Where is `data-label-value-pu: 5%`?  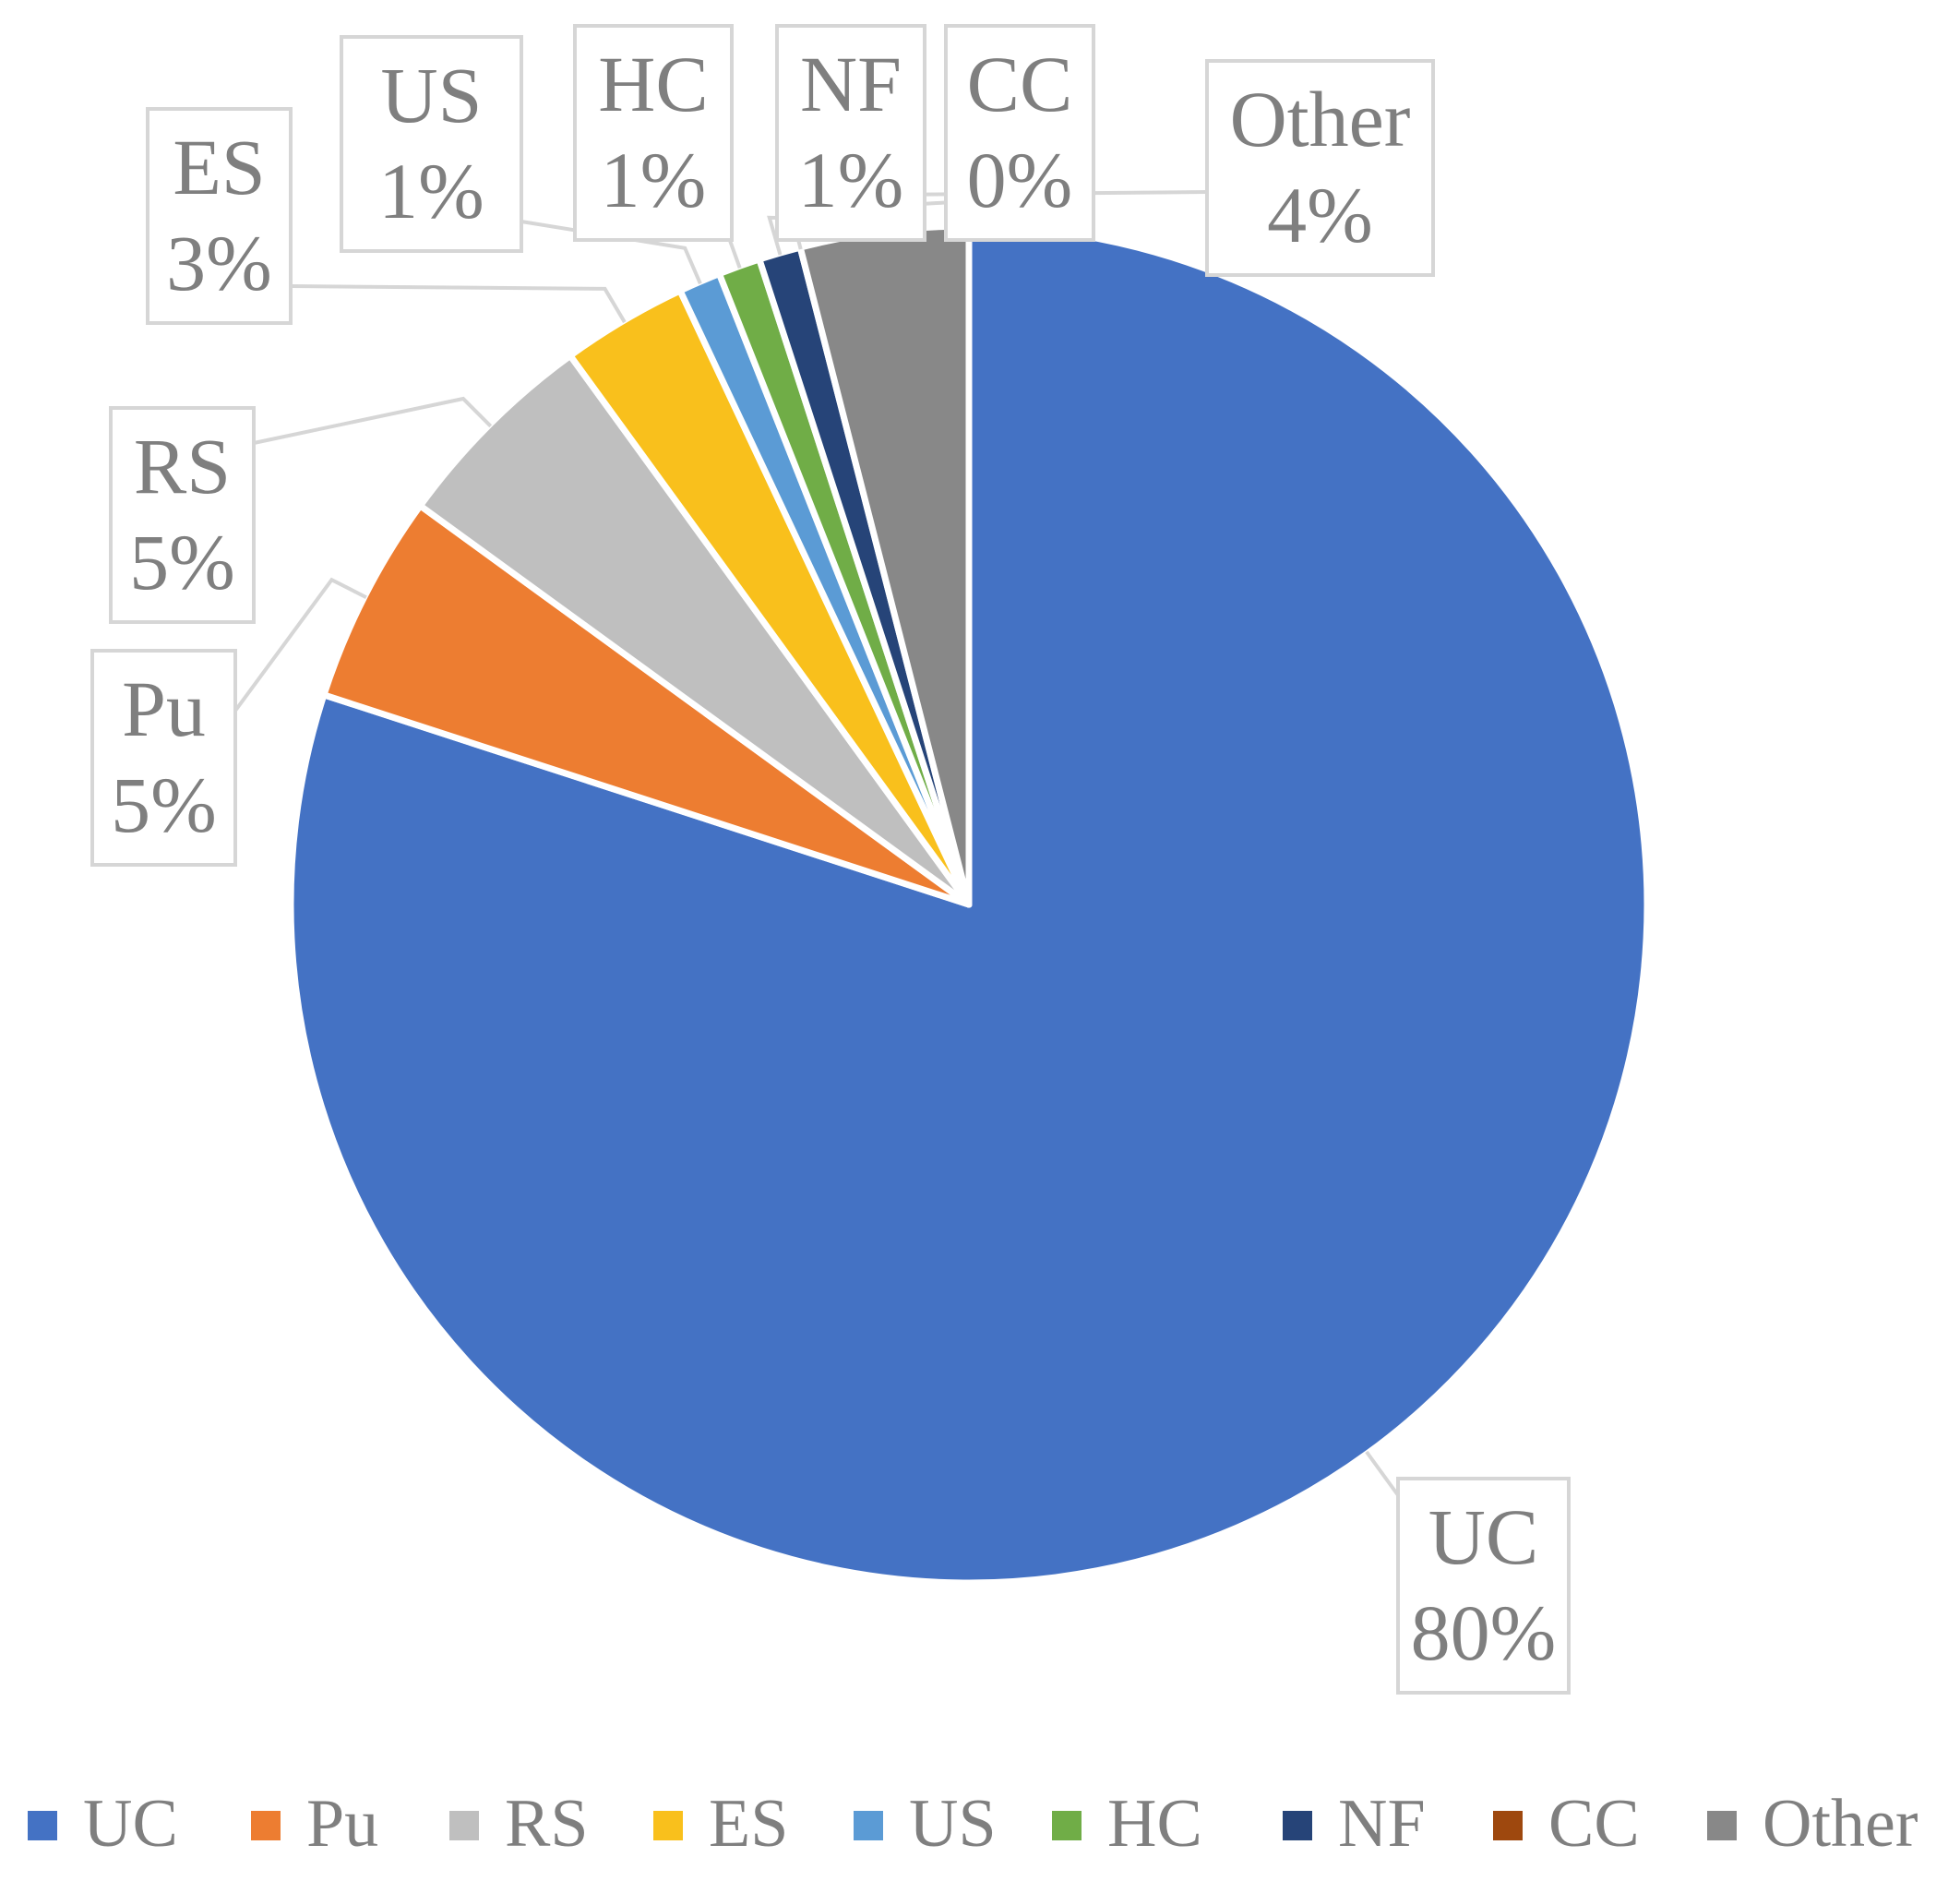
data-label-value-pu: 5% is located at coordinates (164, 805).